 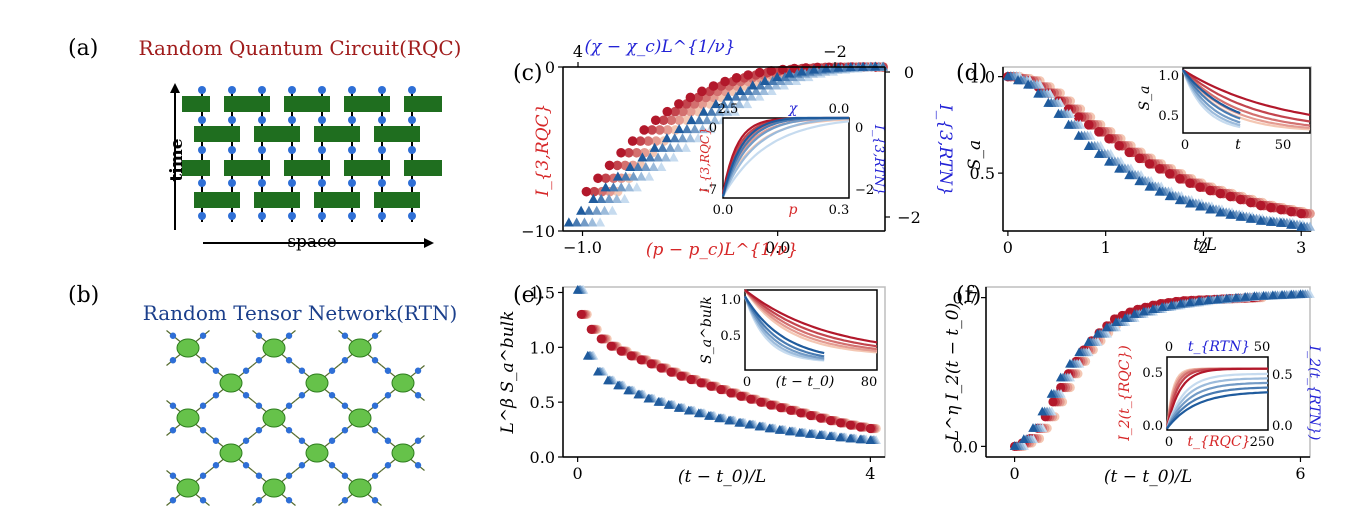 I want to click on x-tick-label: 0, so click(x=1008, y=247).